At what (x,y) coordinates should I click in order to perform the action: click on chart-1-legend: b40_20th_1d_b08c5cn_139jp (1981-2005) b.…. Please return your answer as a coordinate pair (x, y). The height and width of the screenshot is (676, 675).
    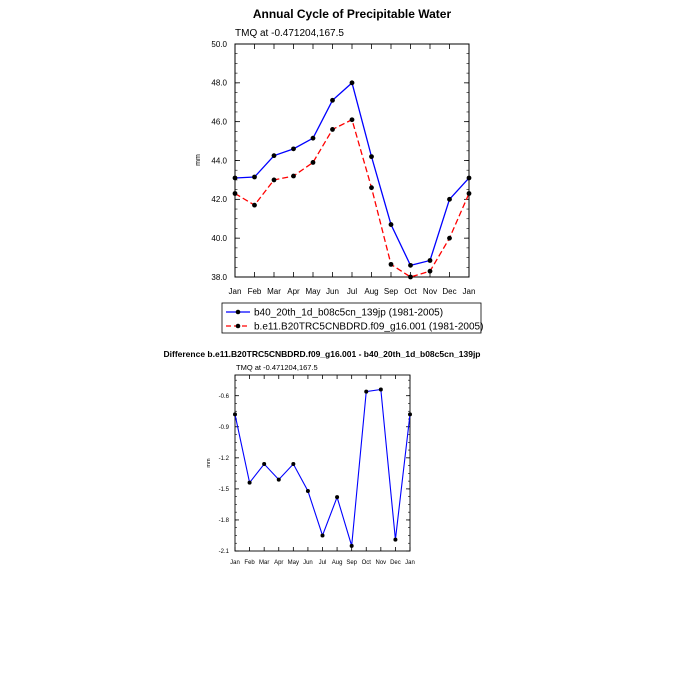
    Looking at the image, I should click on (352, 318).